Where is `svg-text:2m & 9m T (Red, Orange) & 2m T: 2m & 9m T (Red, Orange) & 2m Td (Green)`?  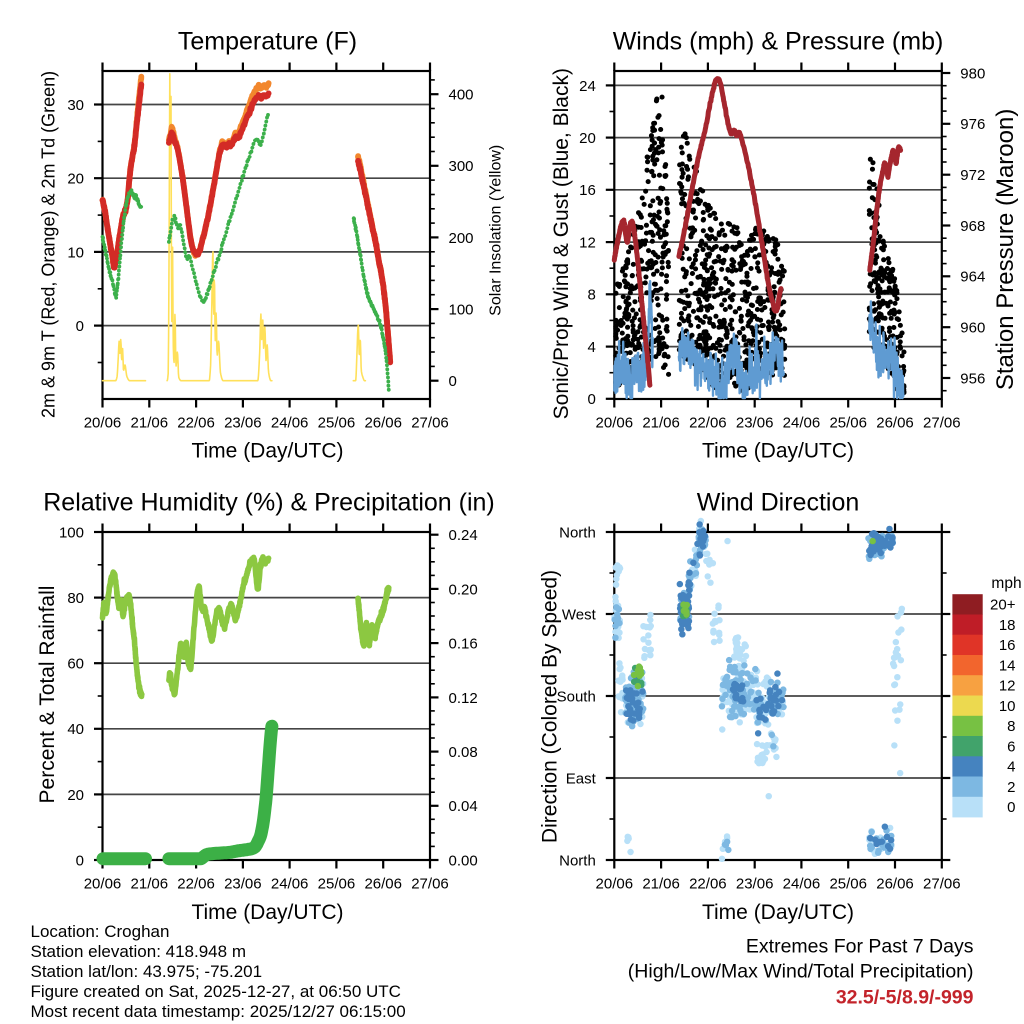
svg-text:2m & 9m T (Red, Orange) & 2m T: 2m & 9m T (Red, Orange) & 2m Td (Green) is located at coordinates (49, 244).